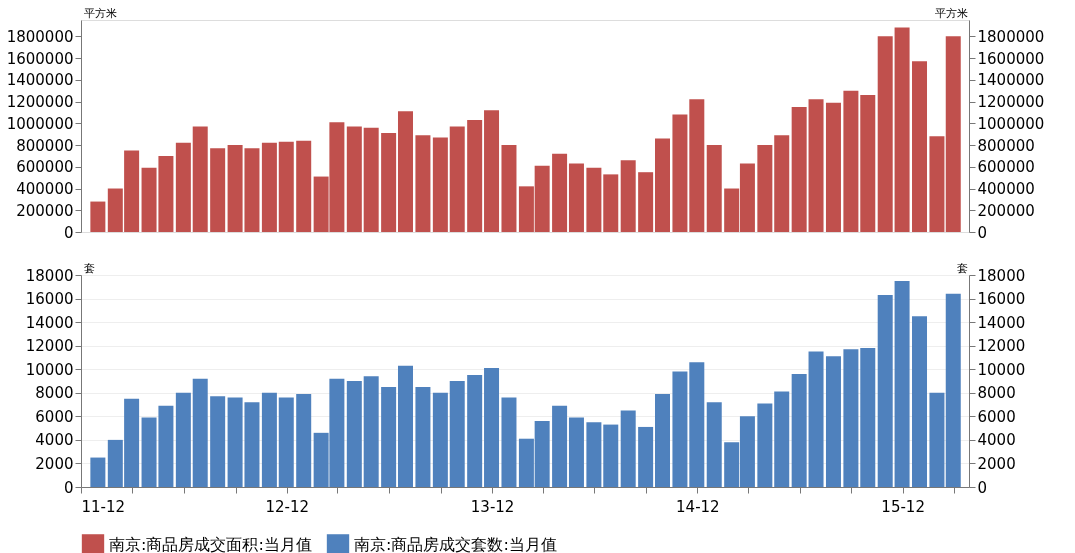 Image resolution: width=1075 pixels, height=553 pixels. I want to click on y-tick-label: 10000, so click(49, 369).